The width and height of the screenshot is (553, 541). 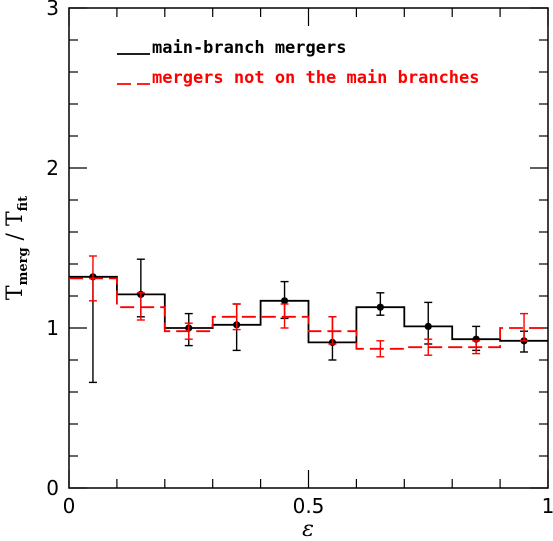 I want to click on y-axis-title-slash: /, so click(x=15, y=236).